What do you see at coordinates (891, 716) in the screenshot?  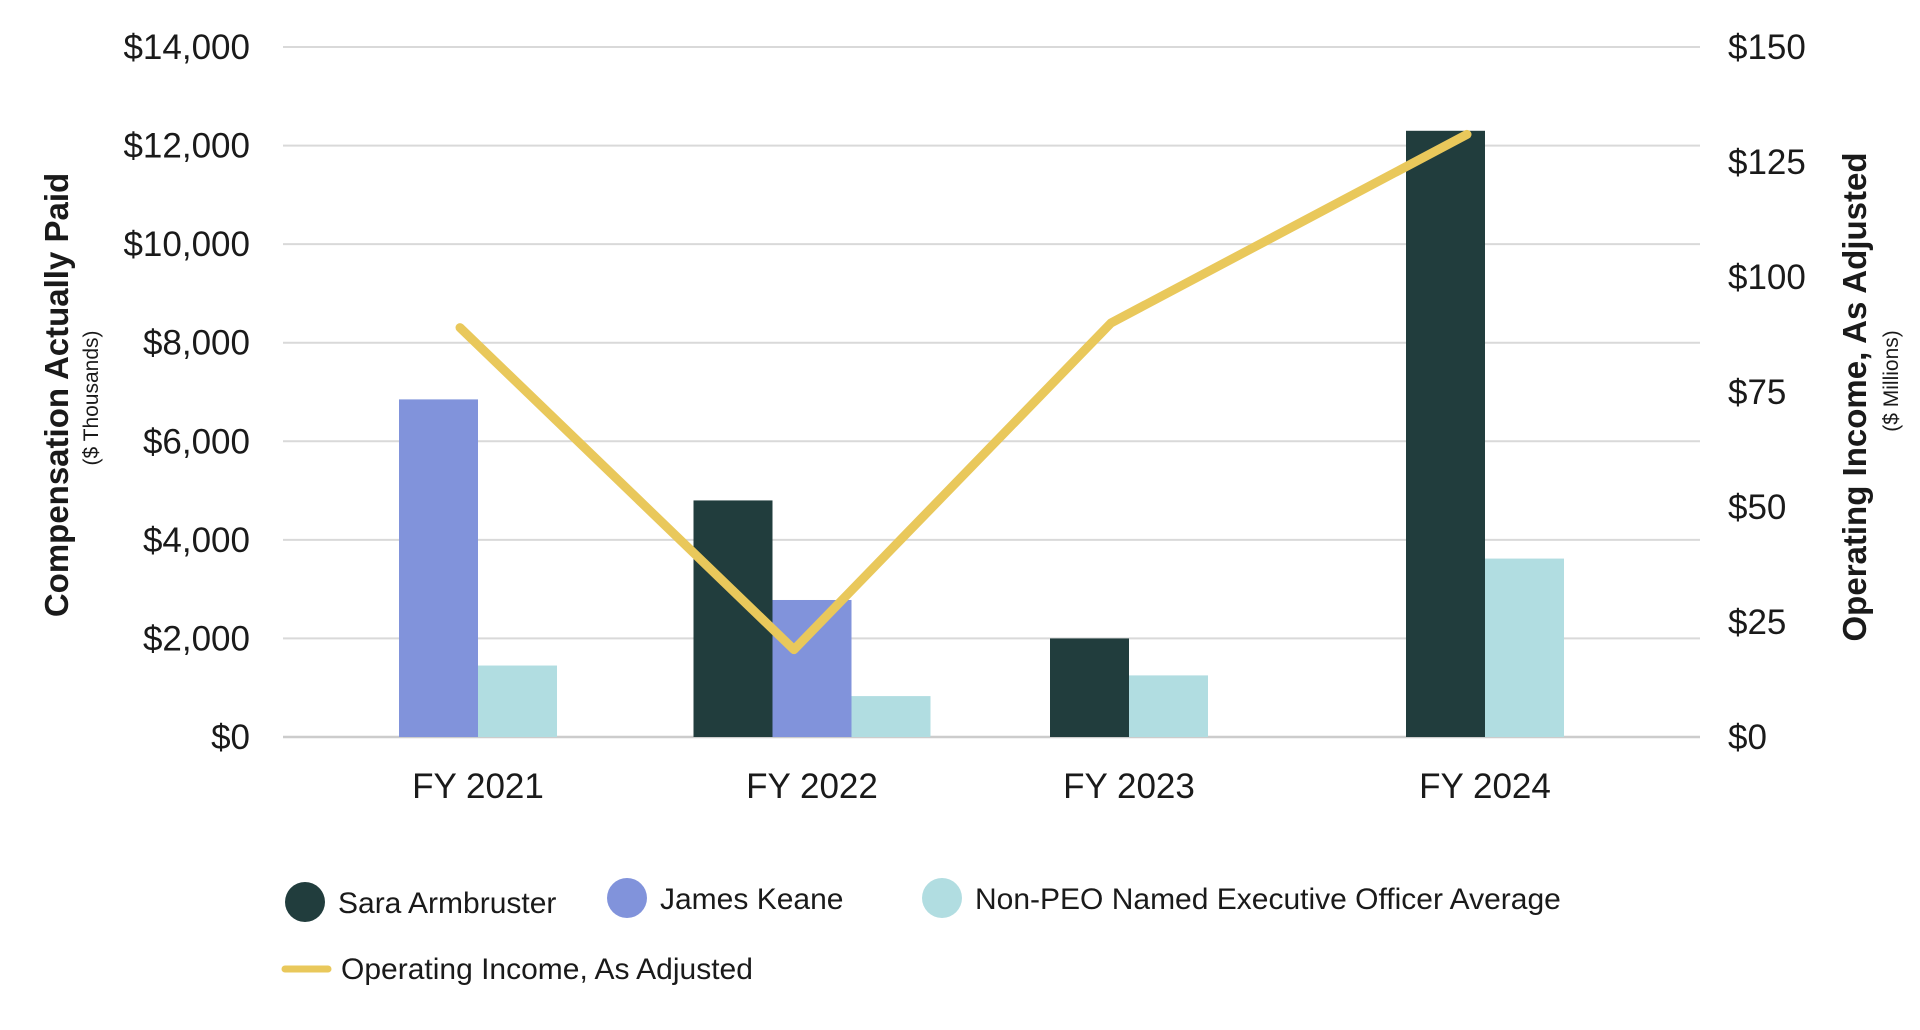 I see `bar-non-peo-named-executive-officer-average-fy-2022` at bounding box center [891, 716].